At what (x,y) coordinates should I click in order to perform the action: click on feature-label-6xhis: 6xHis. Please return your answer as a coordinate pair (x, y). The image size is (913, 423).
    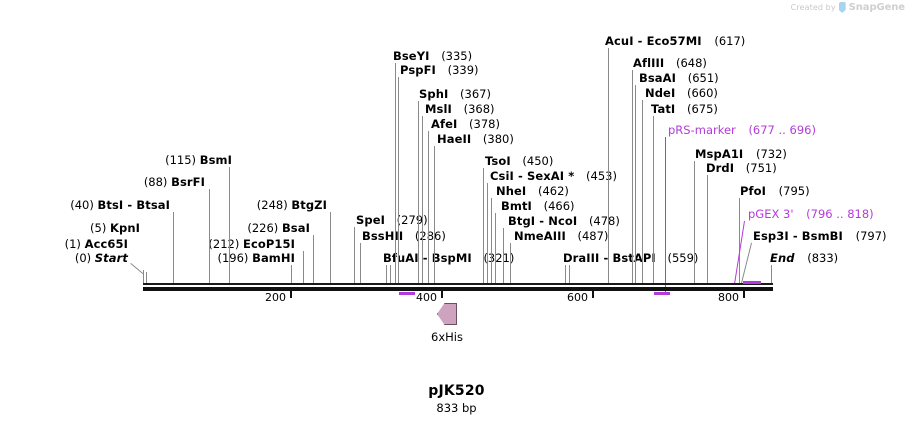
    Looking at the image, I should click on (447, 337).